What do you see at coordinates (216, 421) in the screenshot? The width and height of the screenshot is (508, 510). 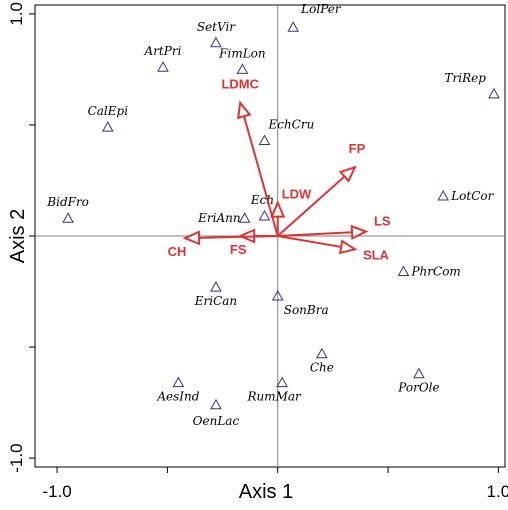 I see `species-label: OenLac` at bounding box center [216, 421].